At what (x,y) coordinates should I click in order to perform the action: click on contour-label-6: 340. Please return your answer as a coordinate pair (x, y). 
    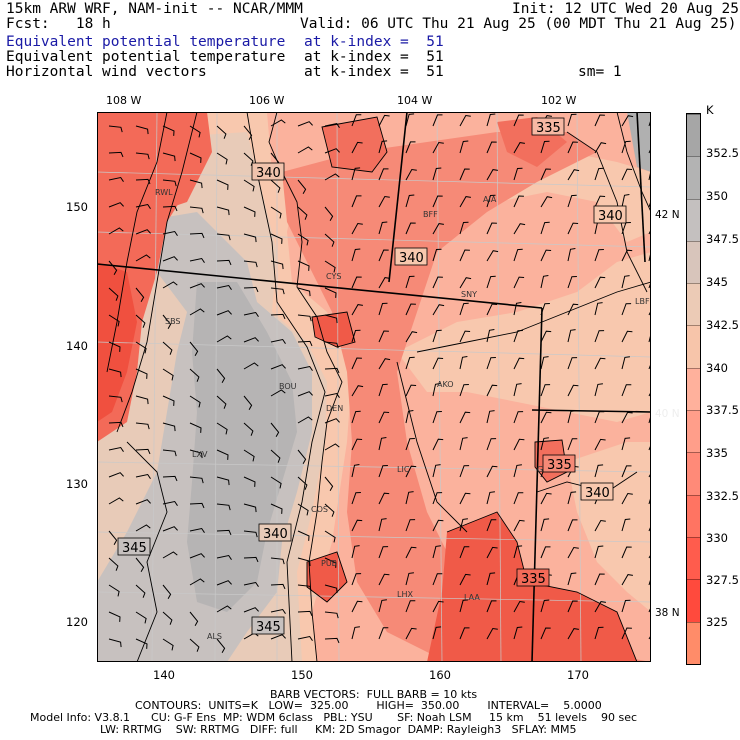
    Looking at the image, I should click on (597, 493).